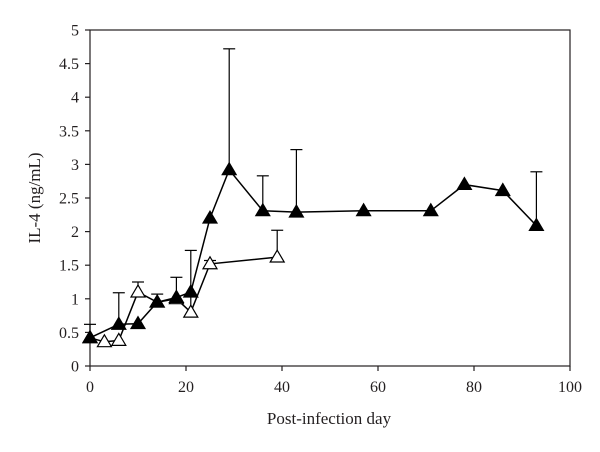 The image size is (600, 452). Describe the element at coordinates (570, 387) in the screenshot. I see `x-tick-label: 100` at that location.